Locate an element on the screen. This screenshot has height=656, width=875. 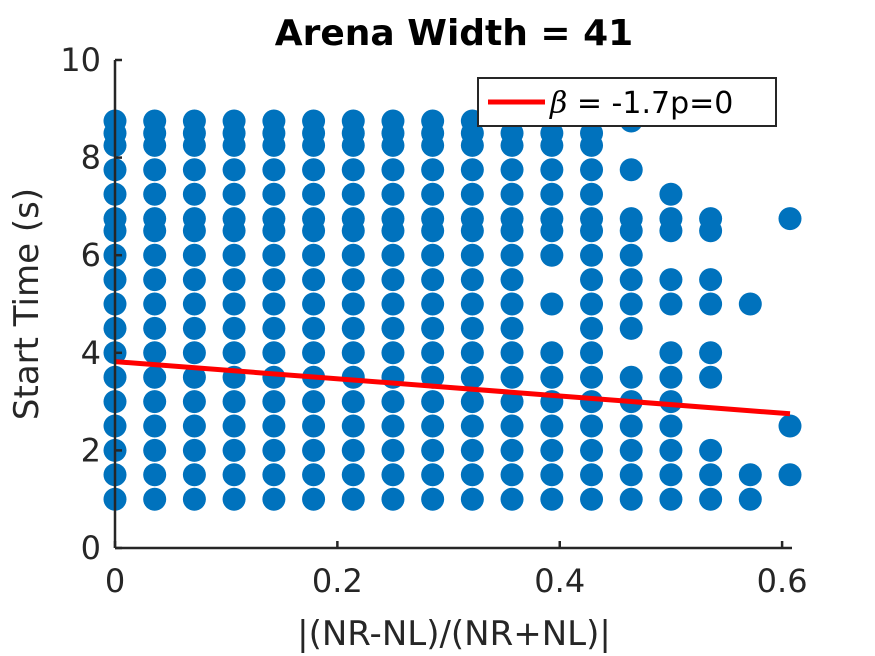
legend-text: = -1.7p=0 is located at coordinates (650, 103).